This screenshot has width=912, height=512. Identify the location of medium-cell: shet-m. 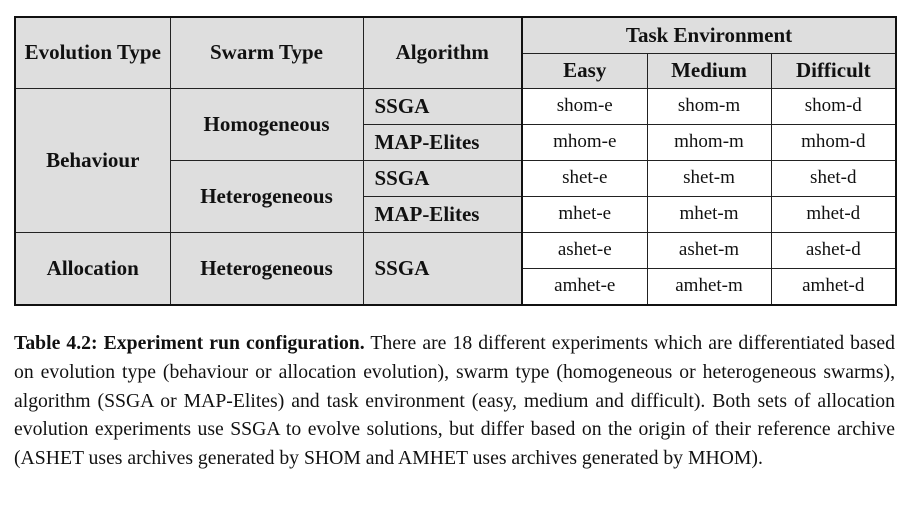
(709, 178).